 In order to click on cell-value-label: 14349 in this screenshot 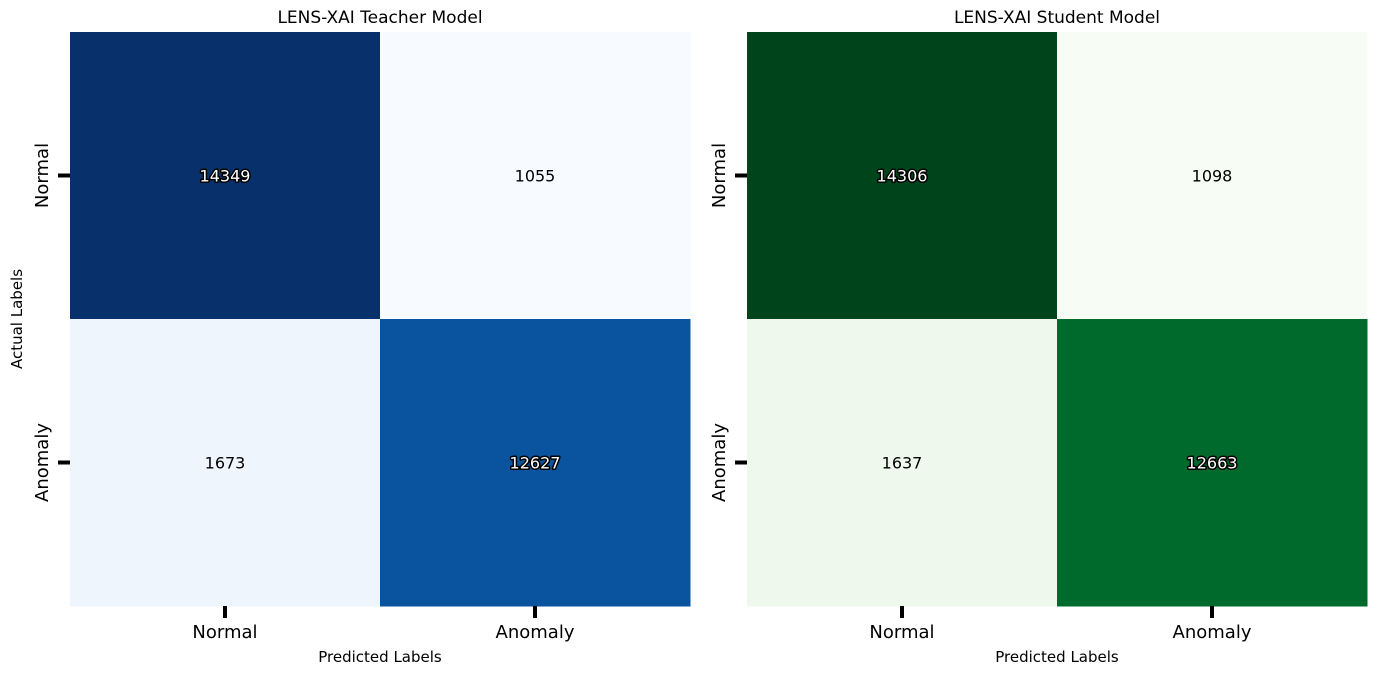, I will do `click(225, 176)`.